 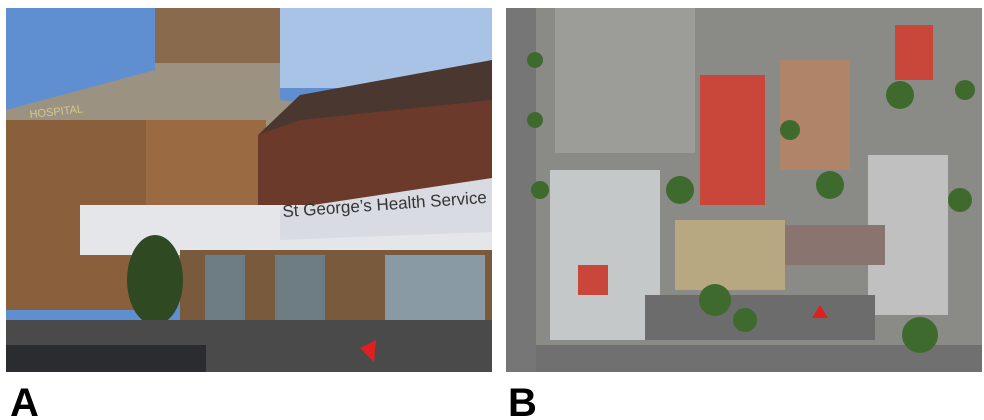 I want to click on panel-label: A, so click(x=24, y=400).